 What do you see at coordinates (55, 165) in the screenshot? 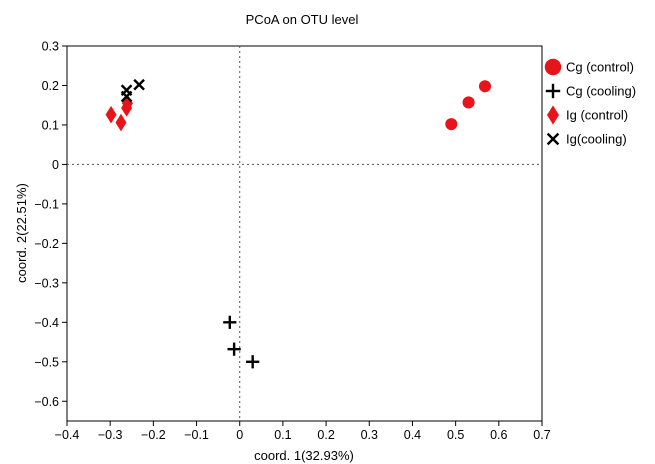
I see `y-tick-label: 0` at bounding box center [55, 165].